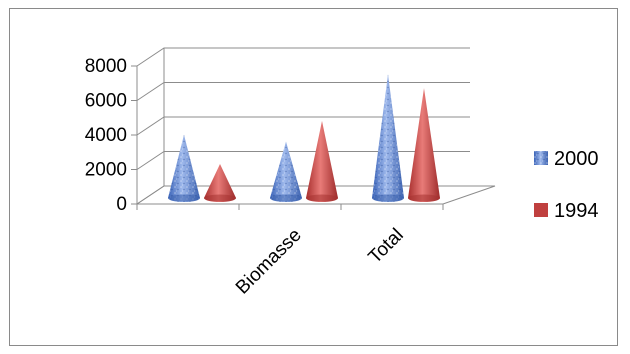 This screenshot has width=630, height=354. What do you see at coordinates (106, 101) in the screenshot?
I see `y-tick-label: 6000` at bounding box center [106, 101].